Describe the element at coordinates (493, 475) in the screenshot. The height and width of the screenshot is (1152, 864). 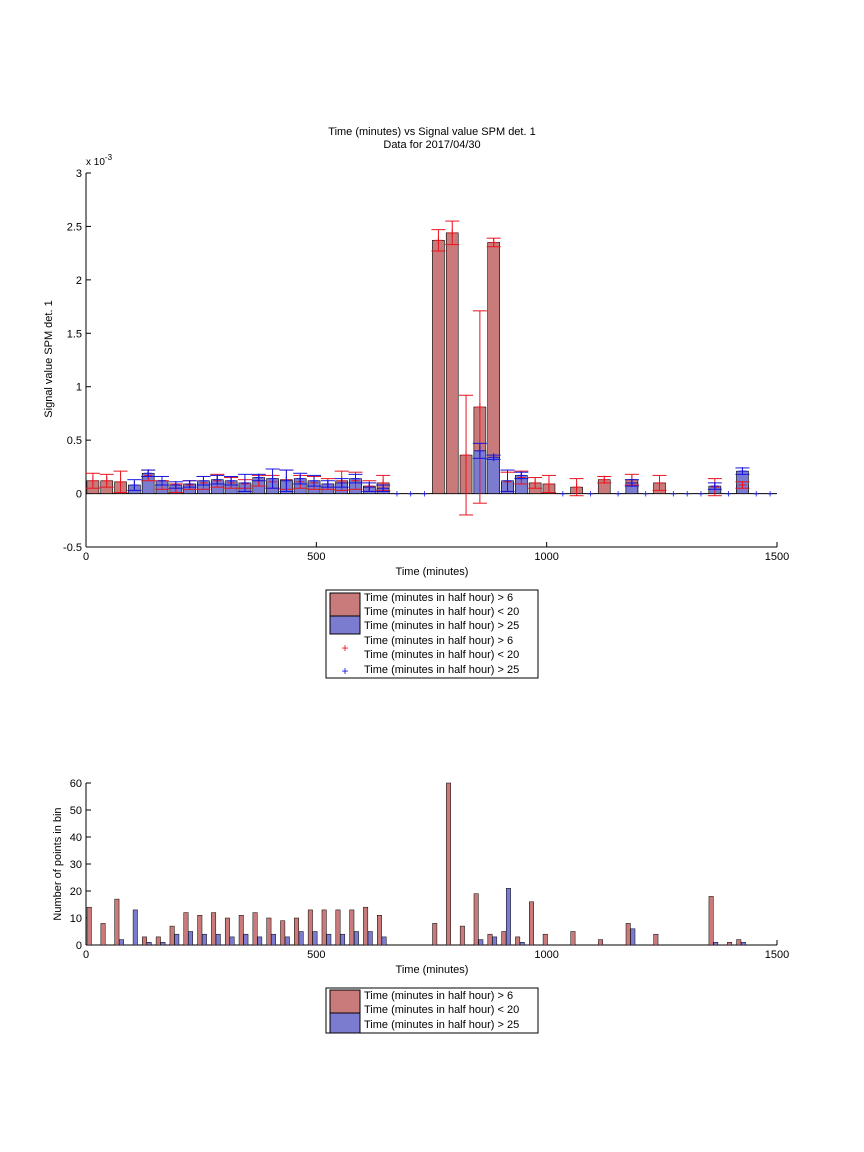
I see `signal-bar-blue` at that location.